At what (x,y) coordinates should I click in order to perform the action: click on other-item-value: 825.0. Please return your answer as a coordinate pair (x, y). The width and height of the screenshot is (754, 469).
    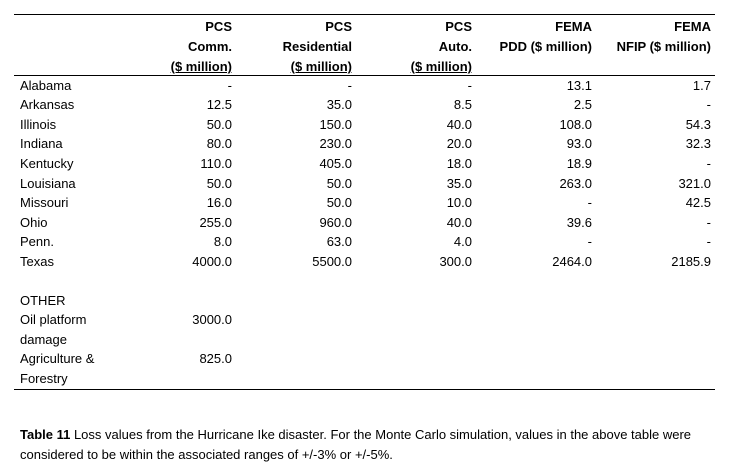
    Looking at the image, I should click on (215, 358).